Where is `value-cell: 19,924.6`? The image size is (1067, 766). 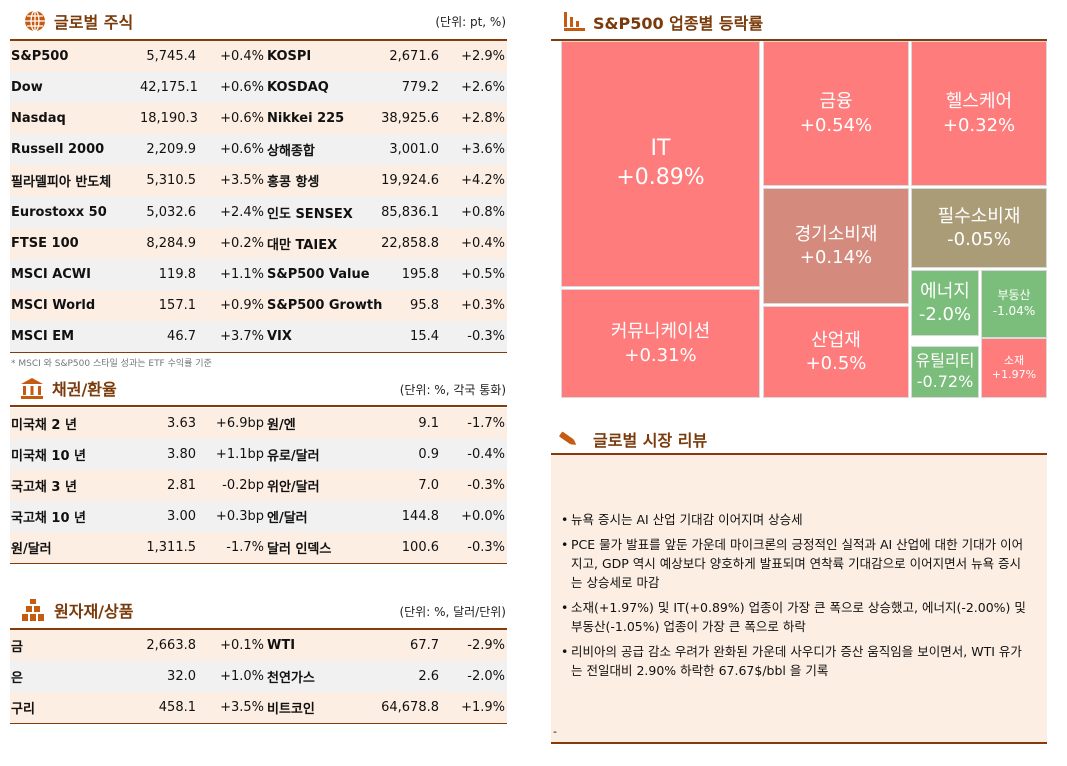
value-cell: 19,924.6 is located at coordinates (410, 181).